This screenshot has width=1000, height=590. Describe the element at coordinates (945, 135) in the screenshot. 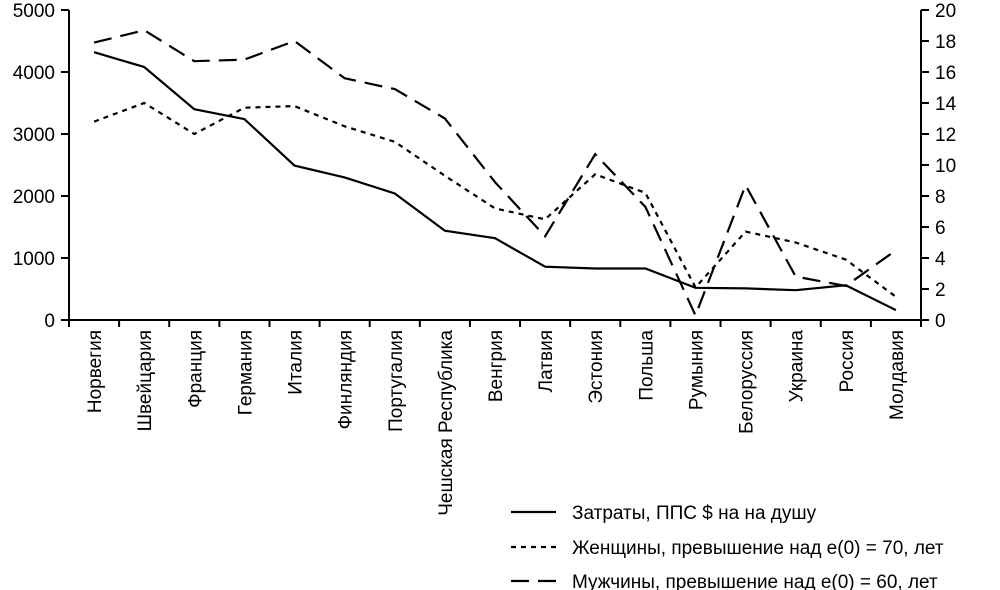

I see `right-tick-label: 12` at that location.